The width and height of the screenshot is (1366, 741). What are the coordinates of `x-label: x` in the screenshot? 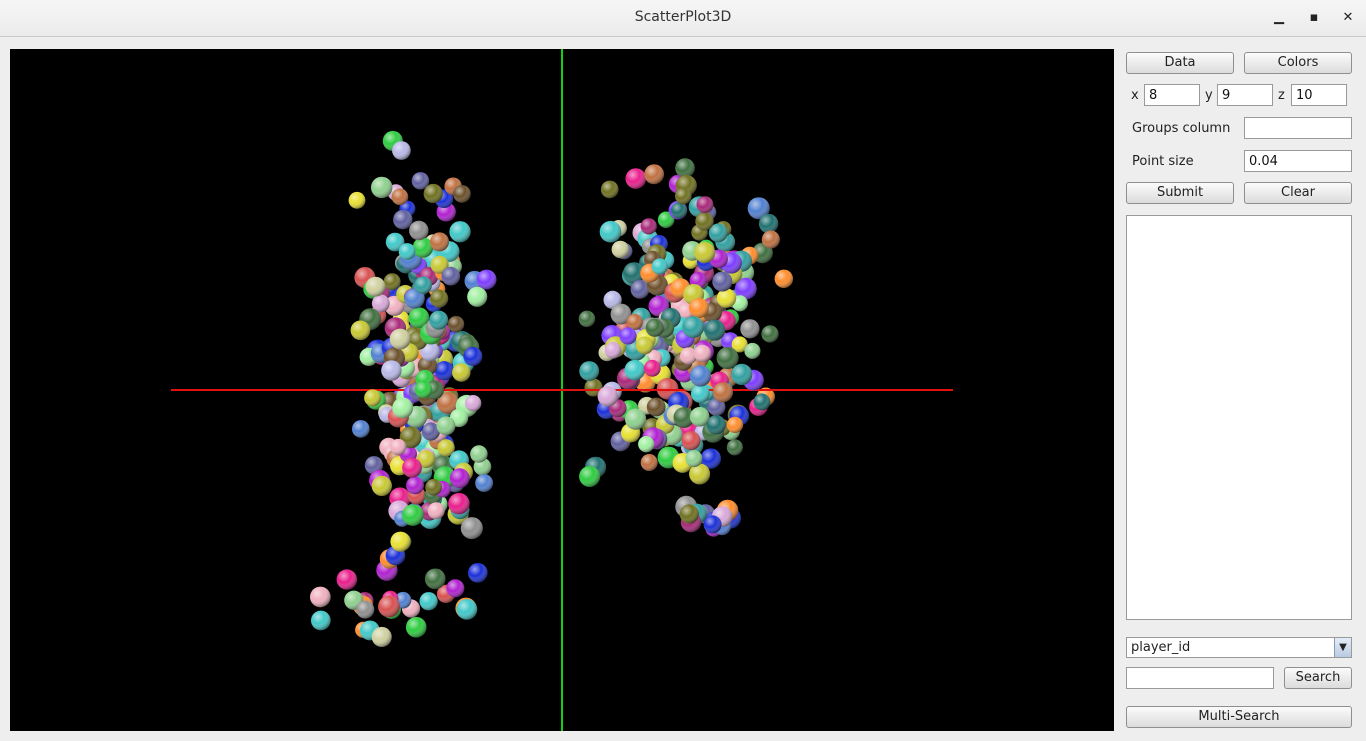 It's located at (1135, 95).